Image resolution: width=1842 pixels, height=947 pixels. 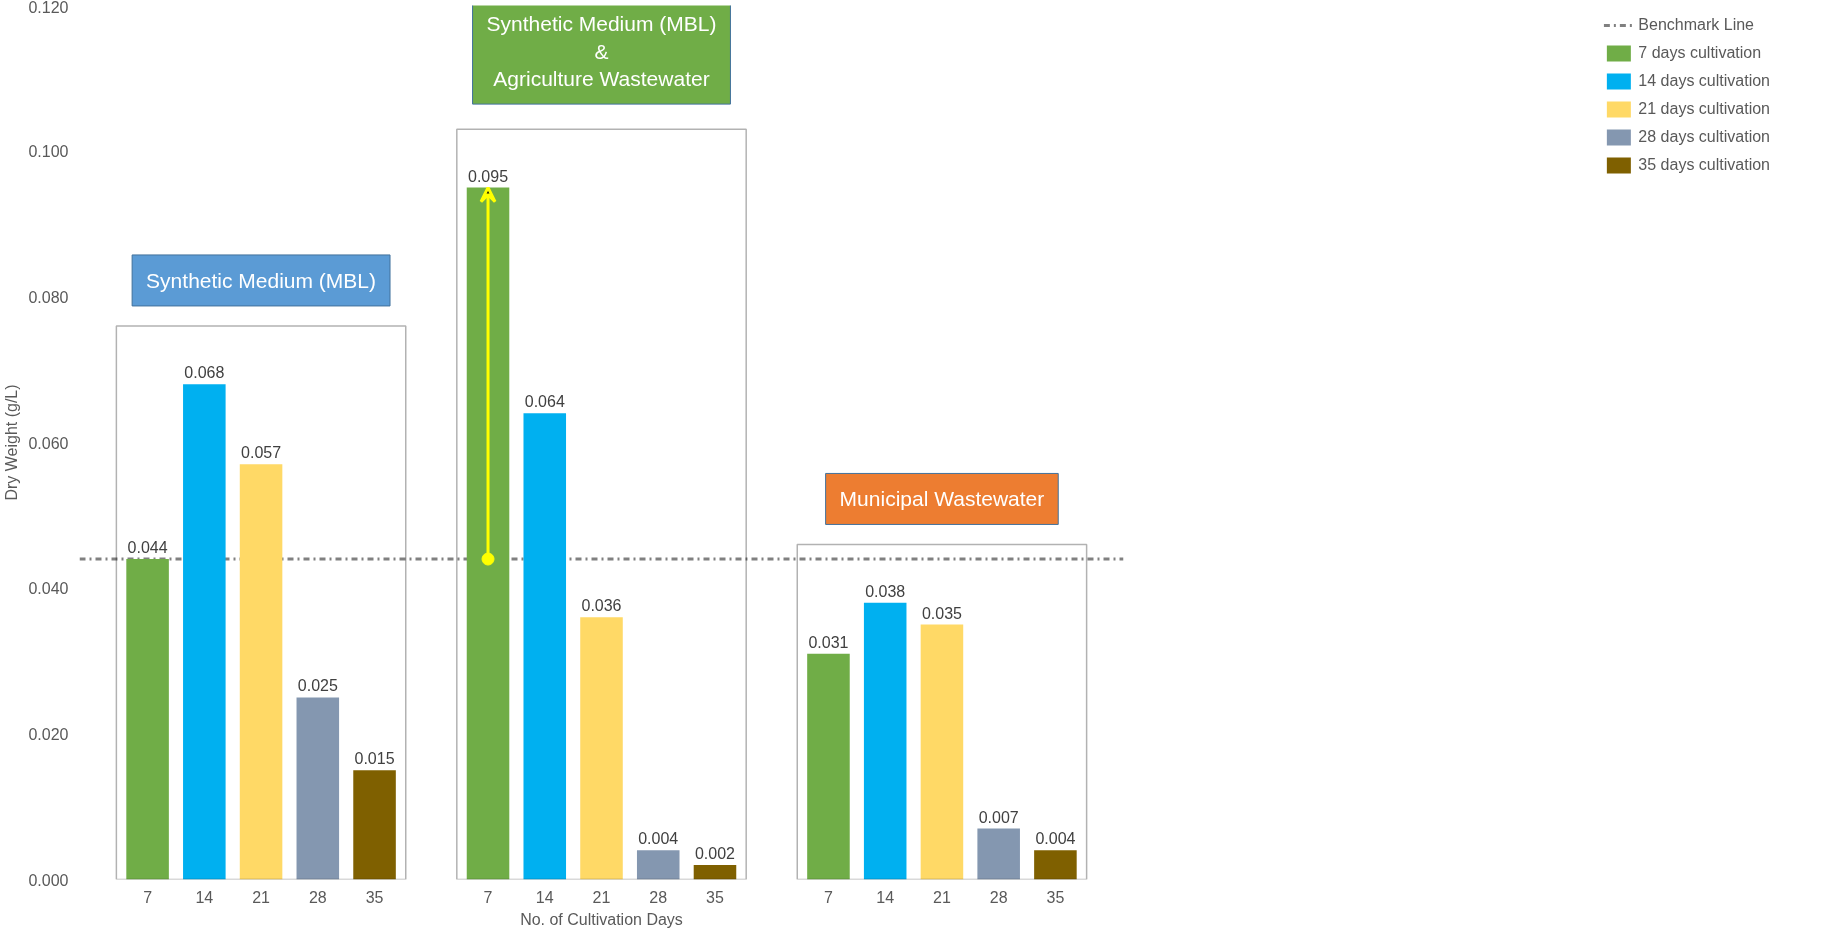 What do you see at coordinates (998, 817) in the screenshot?
I see `data-label: 0.007` at bounding box center [998, 817].